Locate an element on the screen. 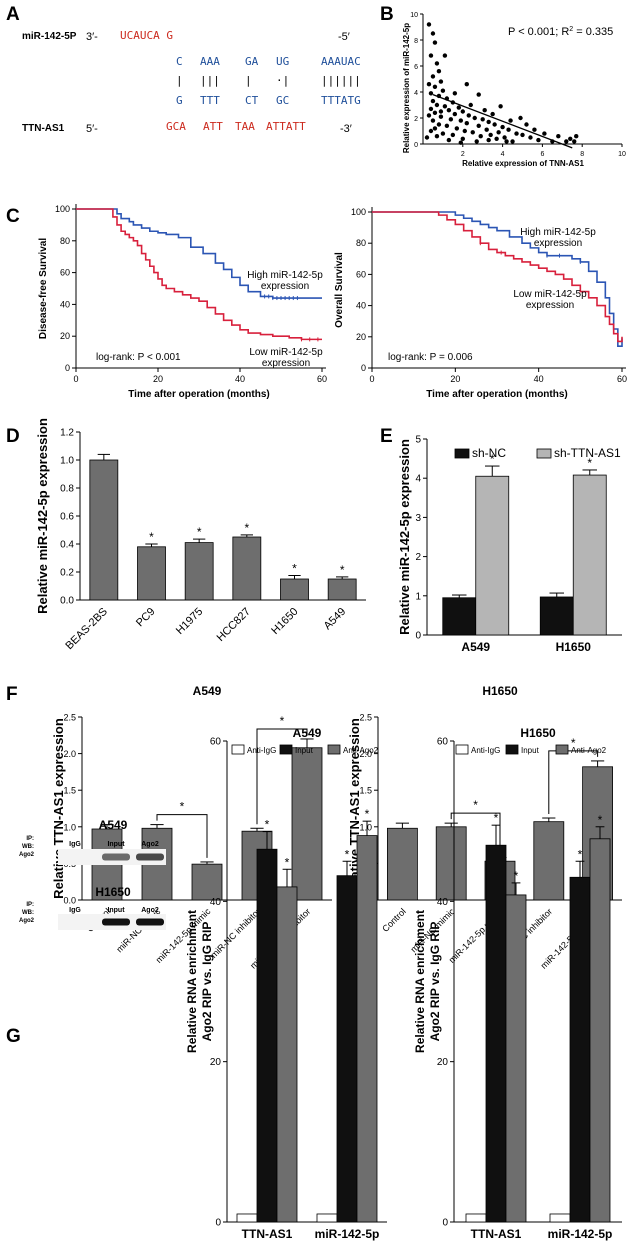  mir-prefix: 3′- is located at coordinates (92, 37).